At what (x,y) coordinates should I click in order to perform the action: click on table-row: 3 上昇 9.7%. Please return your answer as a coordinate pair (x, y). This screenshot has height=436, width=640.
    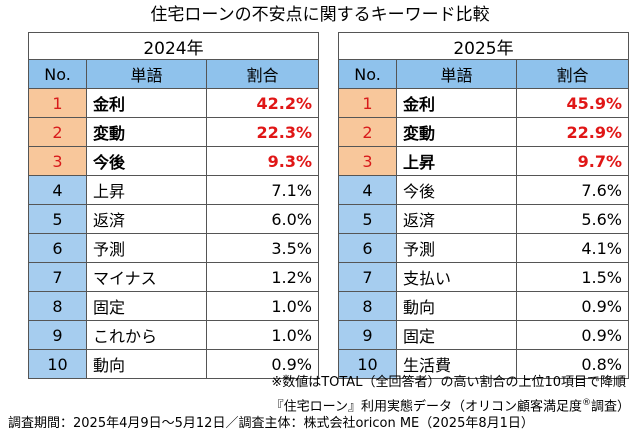
    Looking at the image, I should click on (483, 161).